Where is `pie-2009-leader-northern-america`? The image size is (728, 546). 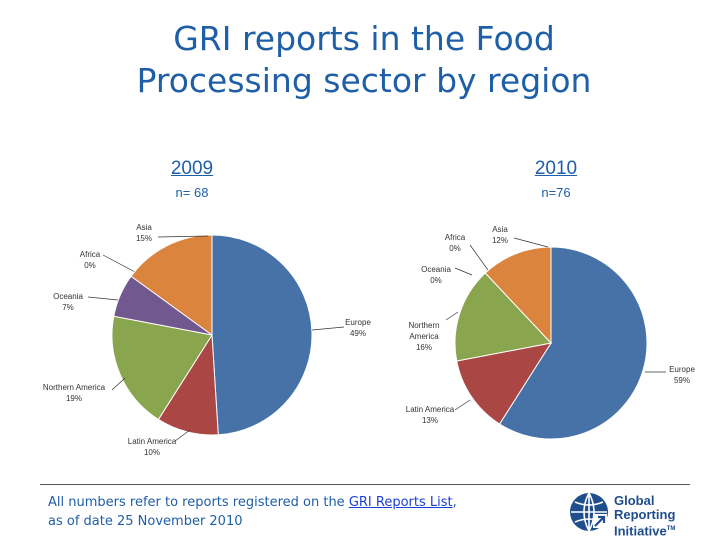
pie-2009-leader-northern-america is located at coordinates (118, 384).